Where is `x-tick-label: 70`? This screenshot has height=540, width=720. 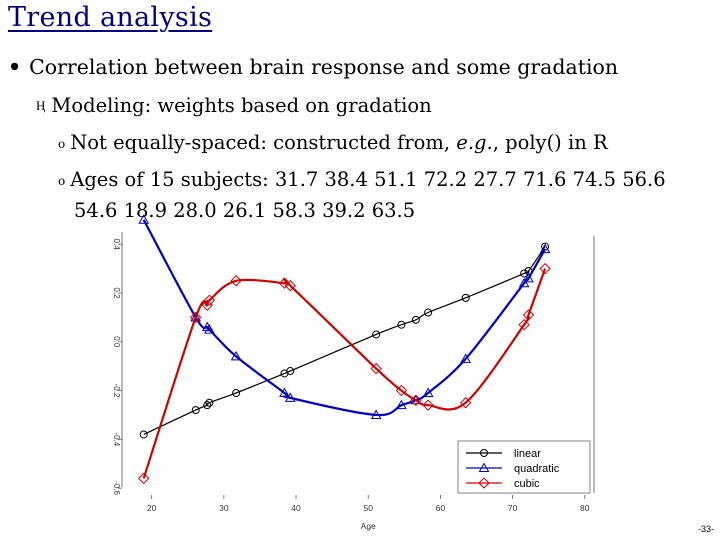 x-tick-label: 70 is located at coordinates (513, 508).